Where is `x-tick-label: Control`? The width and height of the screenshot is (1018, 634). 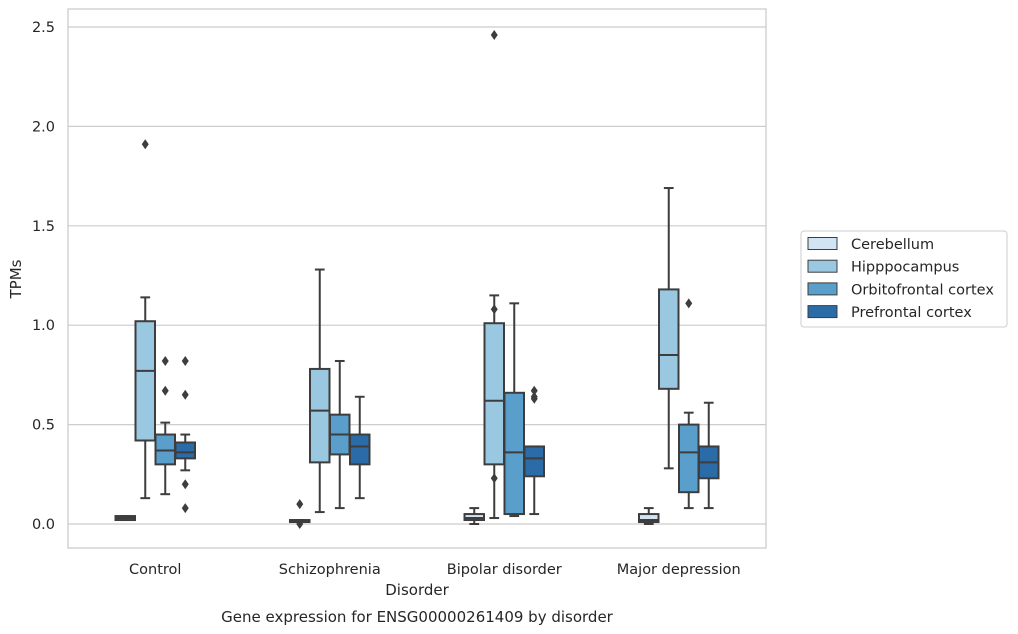
x-tick-label: Control is located at coordinates (155, 570).